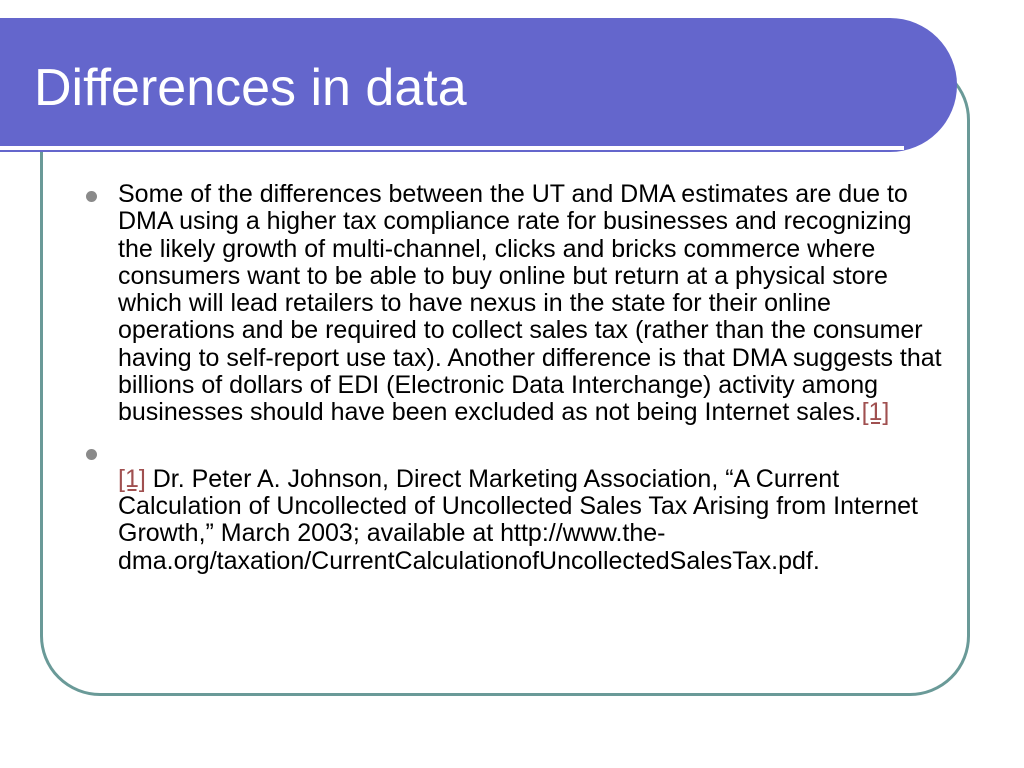 The image size is (1024, 768). Describe the element at coordinates (452, 148) in the screenshot. I see `title-underline` at that location.